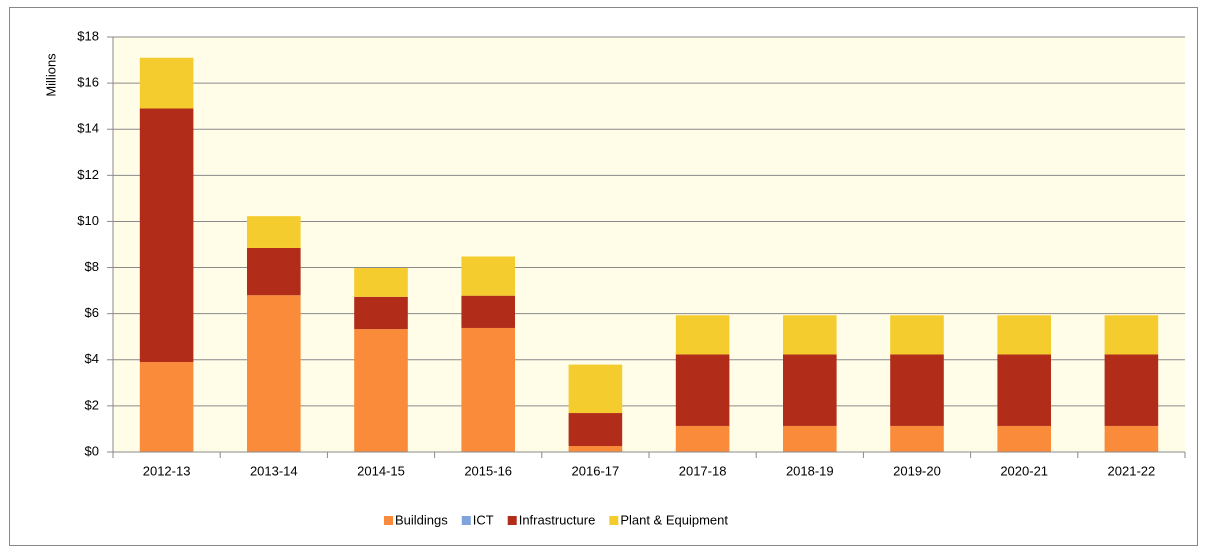  What do you see at coordinates (674, 519) in the screenshot?
I see `legend-label: Plant & Equipment` at bounding box center [674, 519].